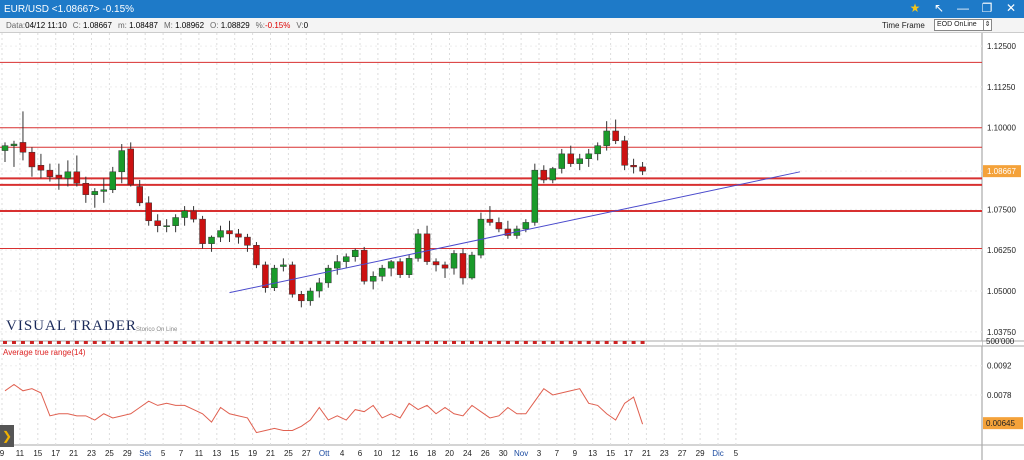 Image resolution: width=1024 pixels, height=460 pixels. I want to click on minimize-button: —, so click(963, 8).